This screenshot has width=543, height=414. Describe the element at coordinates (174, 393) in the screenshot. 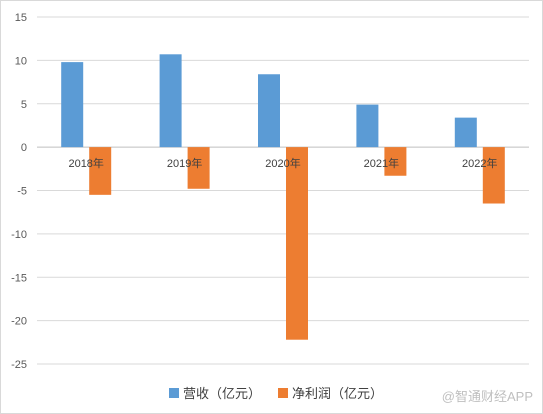

I see `legend-swatch-revenue` at that location.